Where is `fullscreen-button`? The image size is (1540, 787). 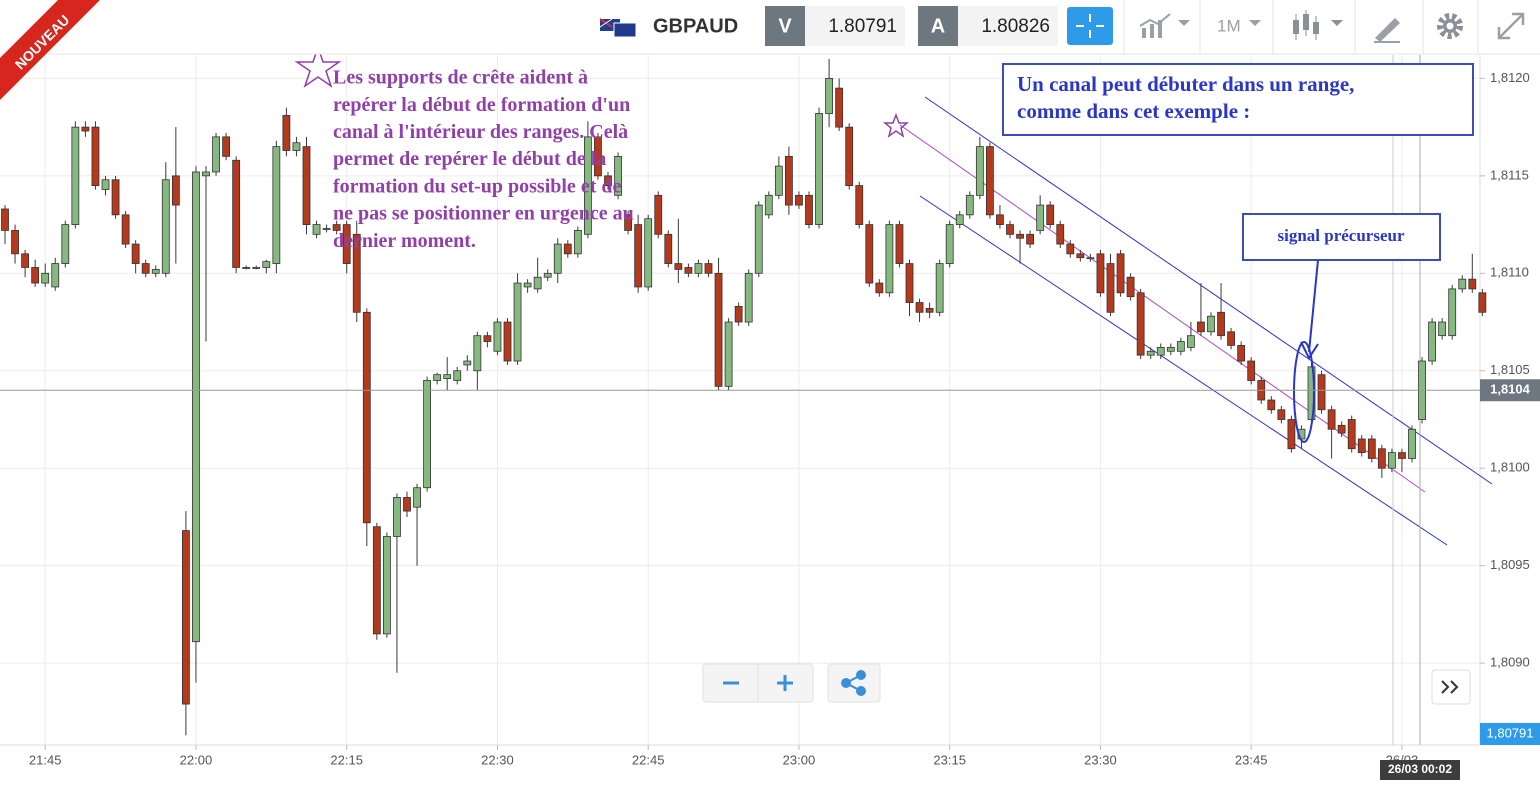
fullscreen-button is located at coordinates (1511, 26).